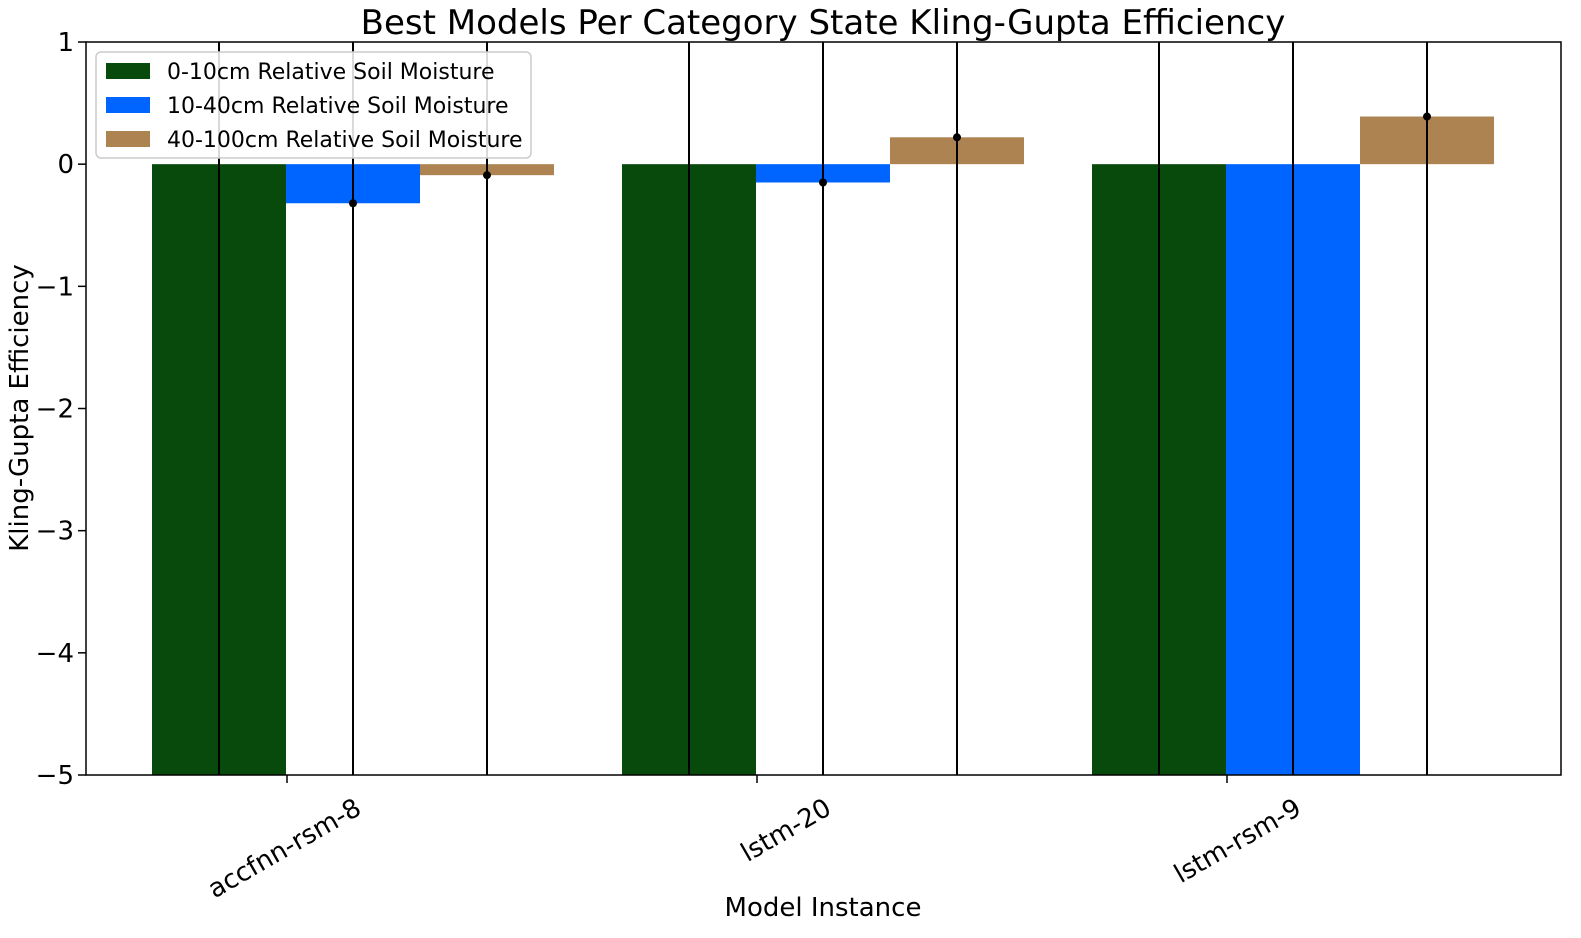 This screenshot has width=1581, height=938. What do you see at coordinates (55, 532) in the screenshot?
I see `y-tick-label: −3` at bounding box center [55, 532].